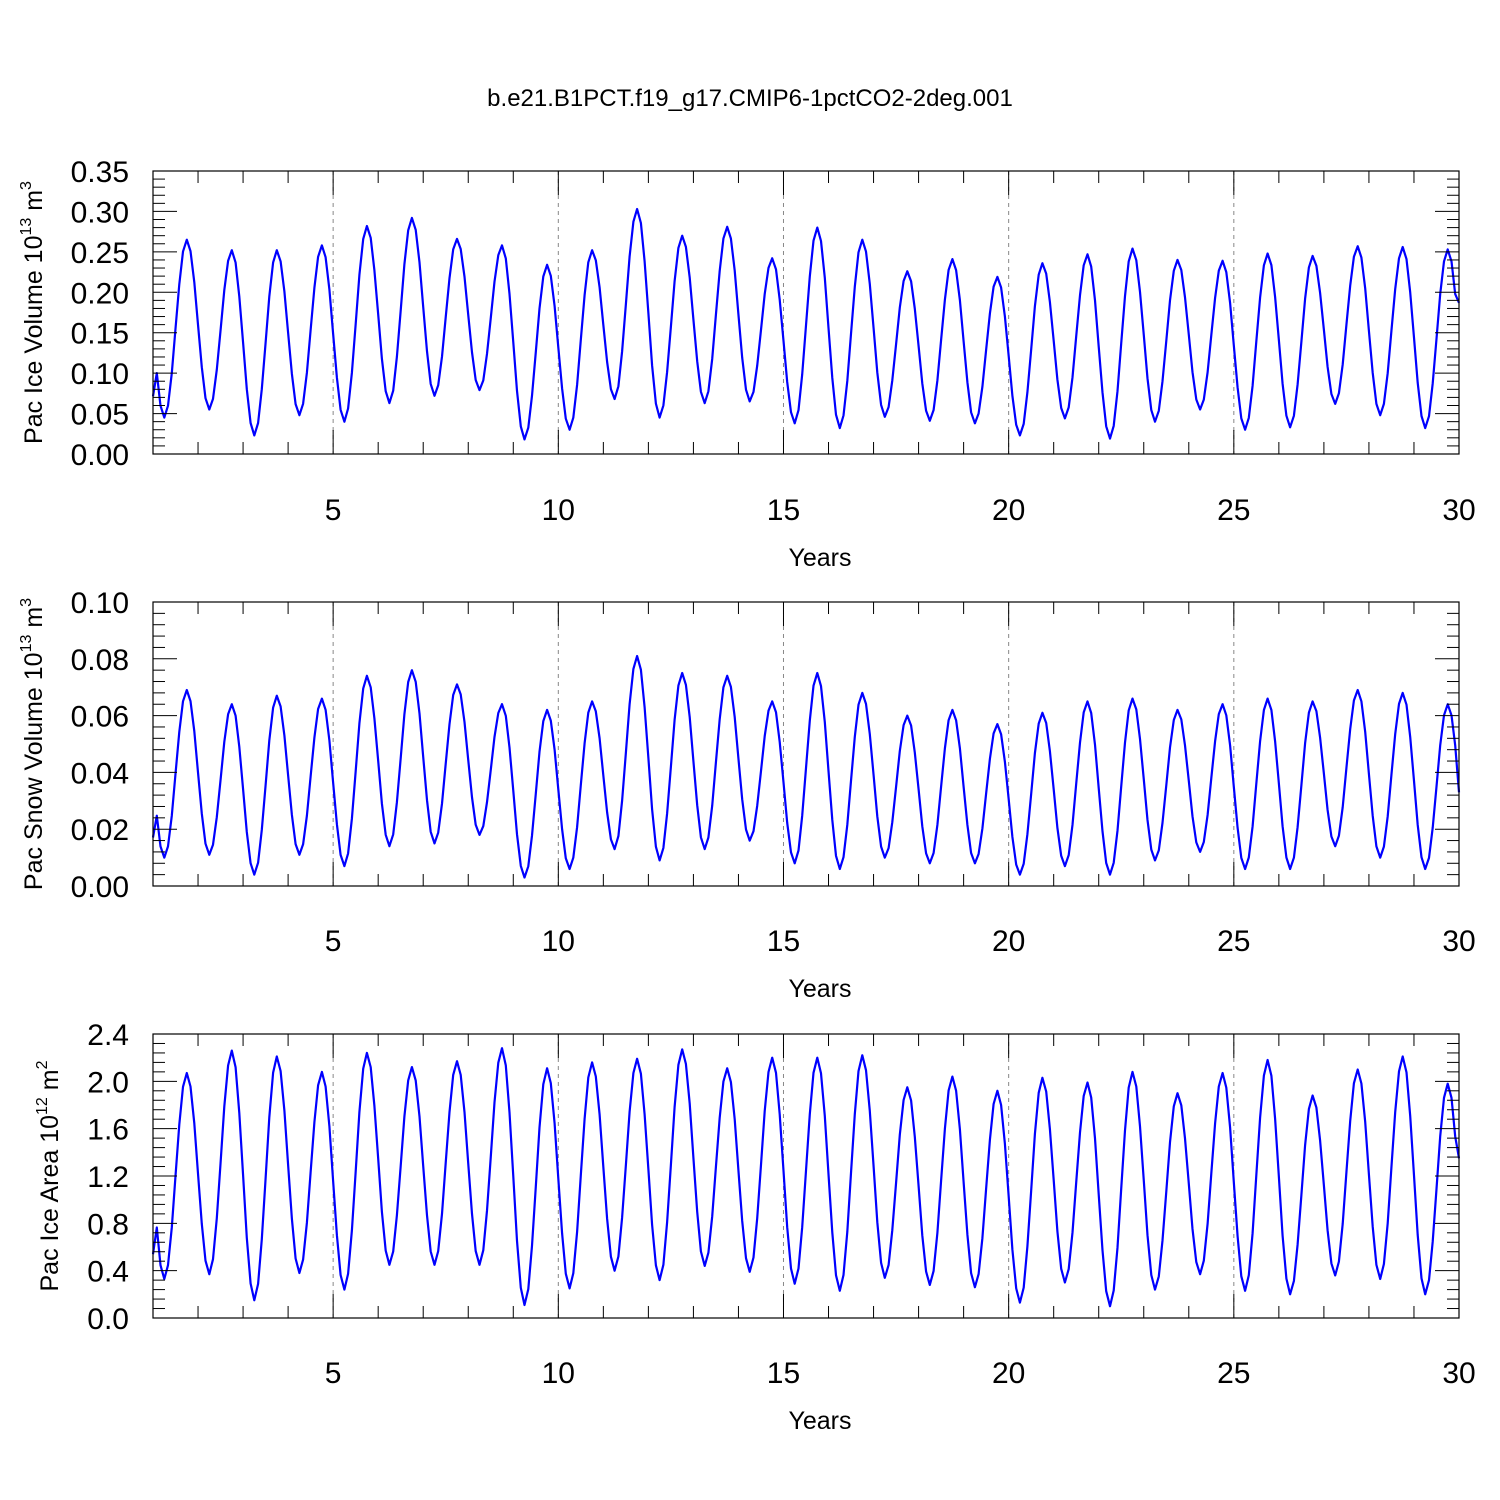 Image resolution: width=1500 pixels, height=1500 pixels. What do you see at coordinates (100, 830) in the screenshot?
I see `y-tick-label: 0.02` at bounding box center [100, 830].